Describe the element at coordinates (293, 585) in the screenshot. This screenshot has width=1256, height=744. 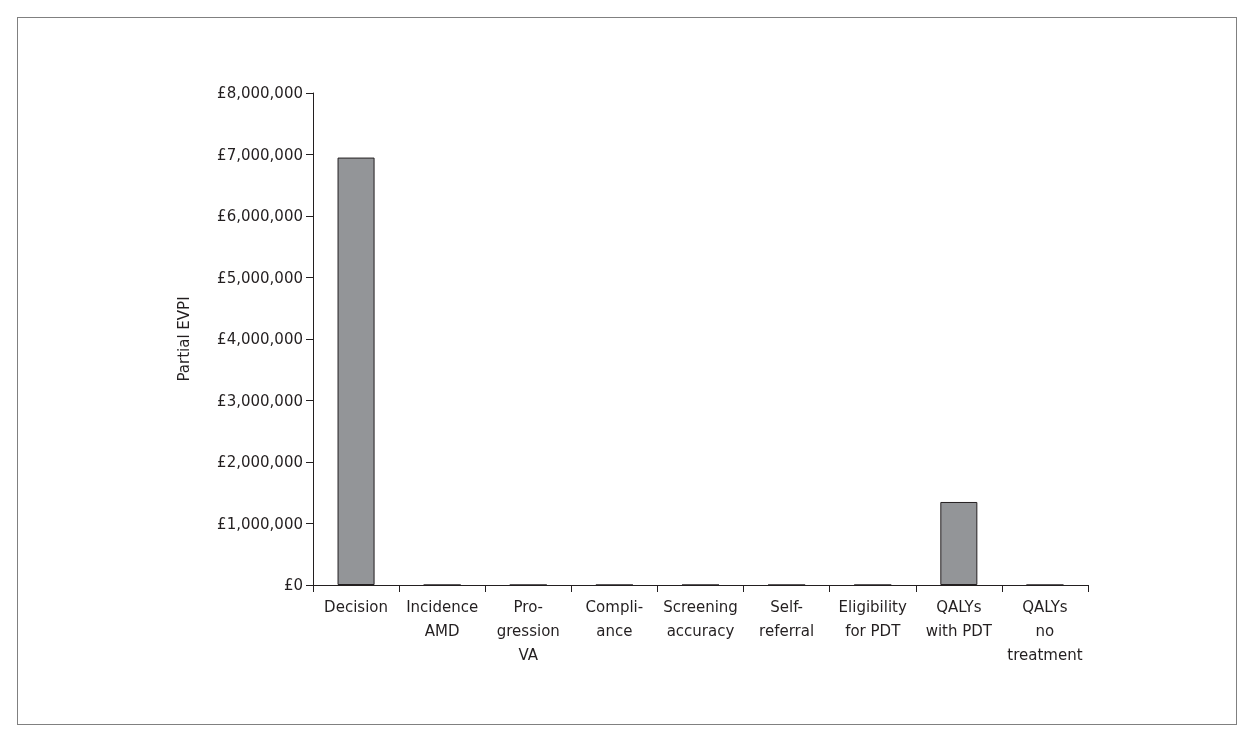
I see `y-tick-label: £0` at that location.